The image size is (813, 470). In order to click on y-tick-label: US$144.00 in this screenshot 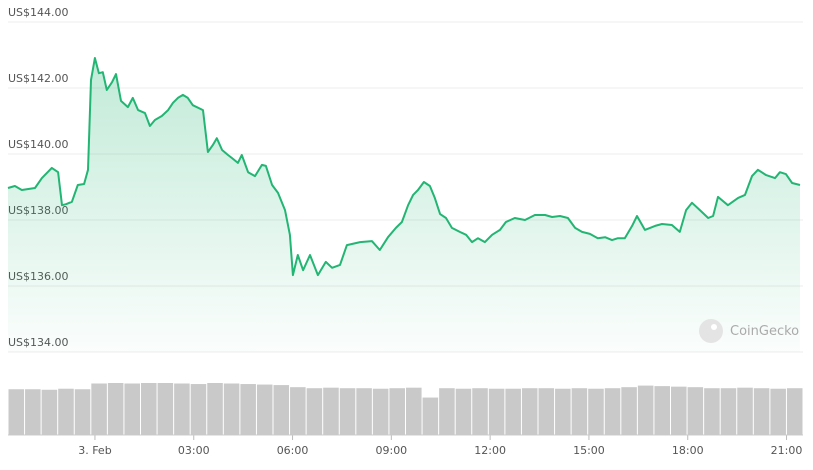, I will do `click(38, 12)`.